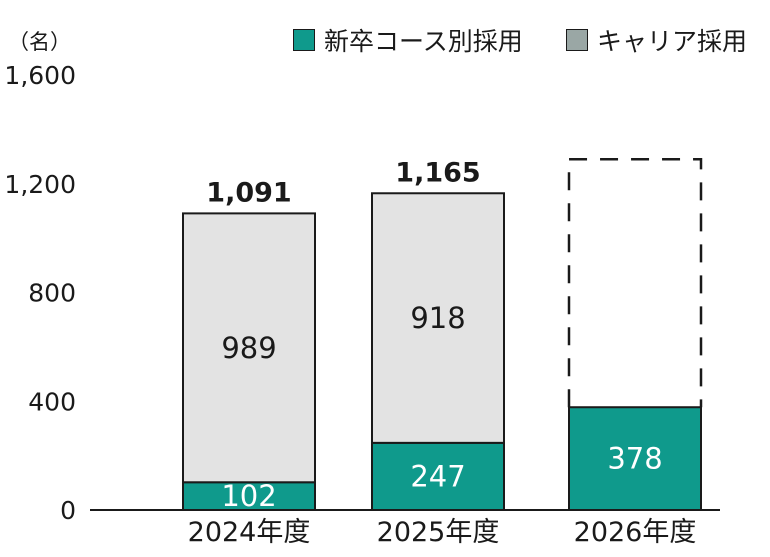 The width and height of the screenshot is (770, 557). I want to click on x-category-label: 2025年度, so click(438, 532).